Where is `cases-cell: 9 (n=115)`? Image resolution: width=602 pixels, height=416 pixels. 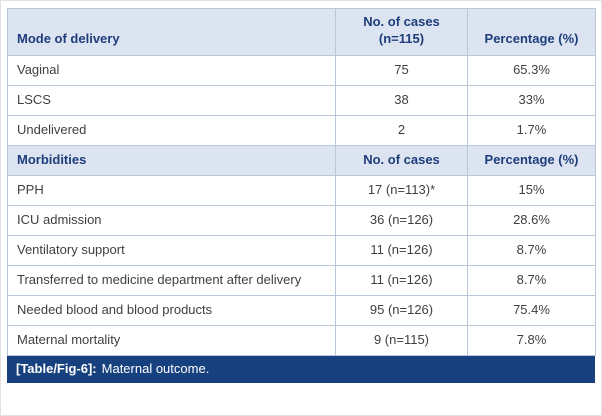 cases-cell: 9 (n=115) is located at coordinates (401, 340).